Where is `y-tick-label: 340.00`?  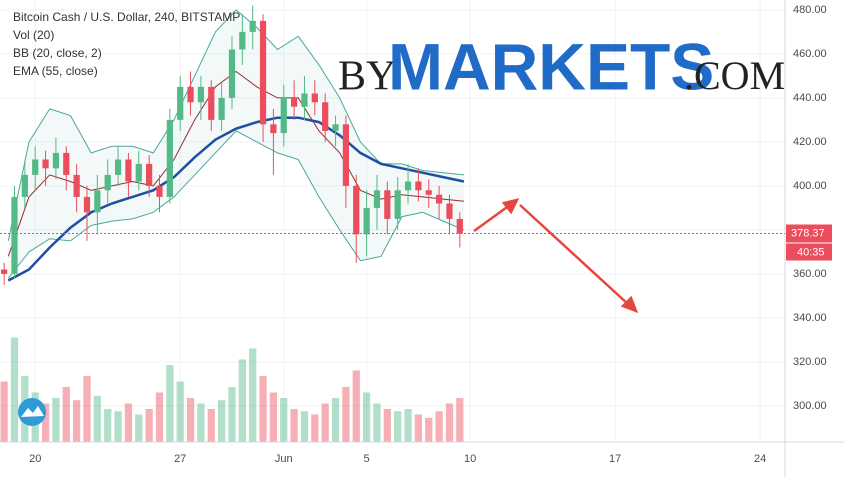
y-tick-label: 340.00 is located at coordinates (810, 318).